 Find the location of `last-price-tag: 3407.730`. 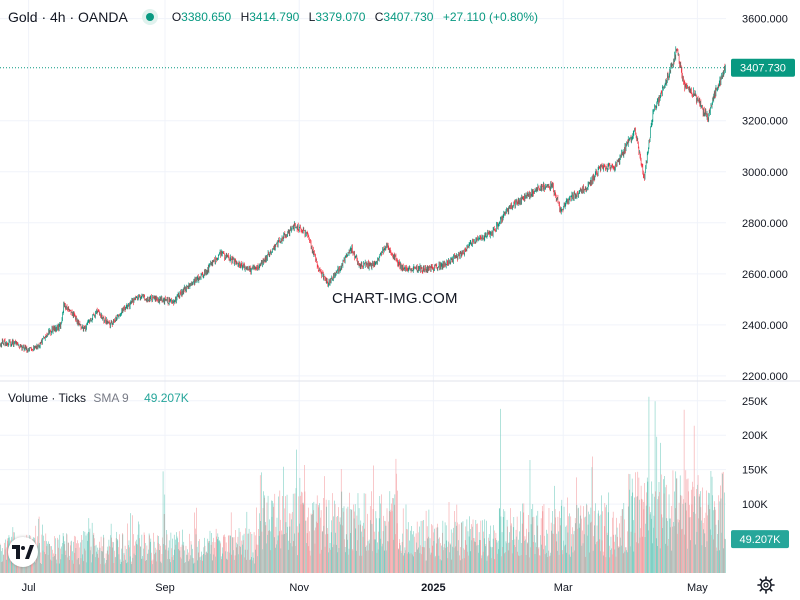

last-price-tag: 3407.730 is located at coordinates (763, 67).